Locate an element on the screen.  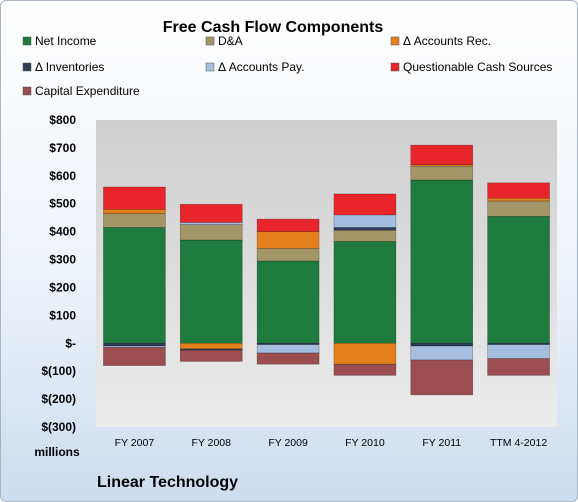
x-tick-label: FY 2009 is located at coordinates (288, 443).